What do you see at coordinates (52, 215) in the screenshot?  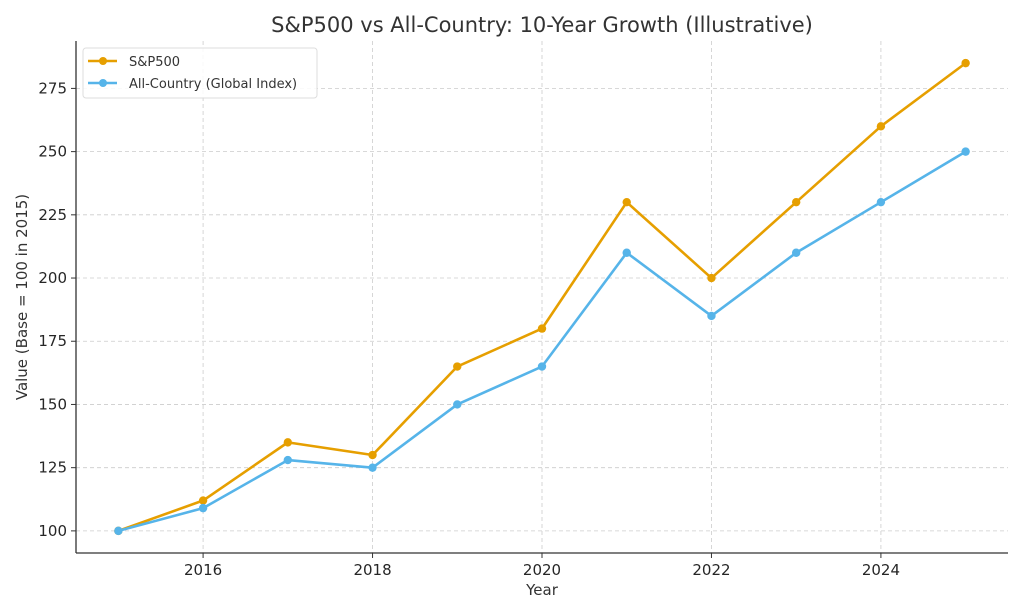 I see `y-tick-label: 225` at bounding box center [52, 215].